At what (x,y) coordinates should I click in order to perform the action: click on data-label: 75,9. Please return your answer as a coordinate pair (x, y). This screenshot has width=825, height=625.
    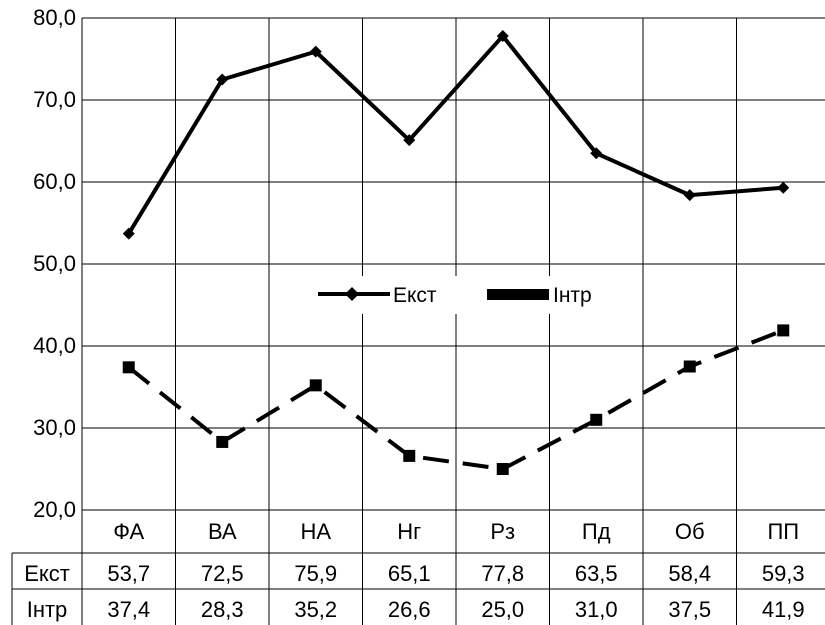
    Looking at the image, I should click on (315, 573).